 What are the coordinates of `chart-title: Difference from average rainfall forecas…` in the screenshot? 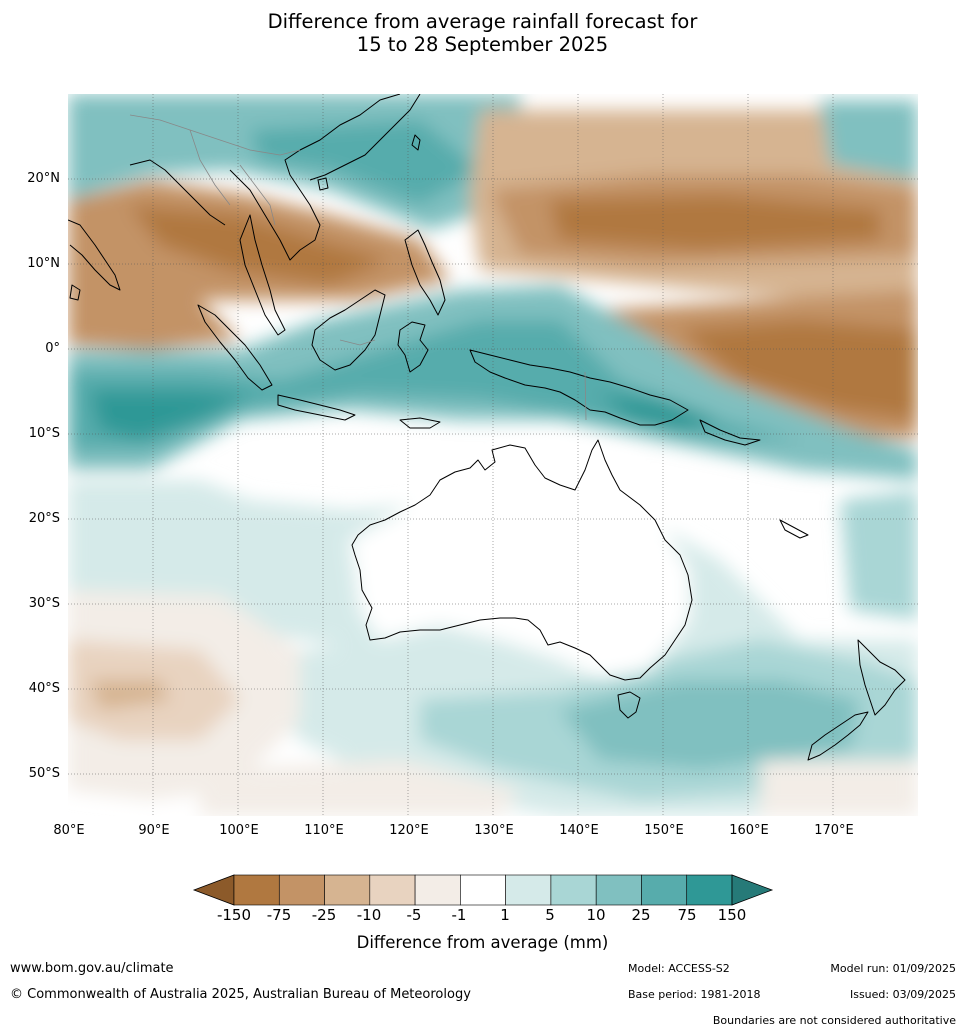 It's located at (482, 33).